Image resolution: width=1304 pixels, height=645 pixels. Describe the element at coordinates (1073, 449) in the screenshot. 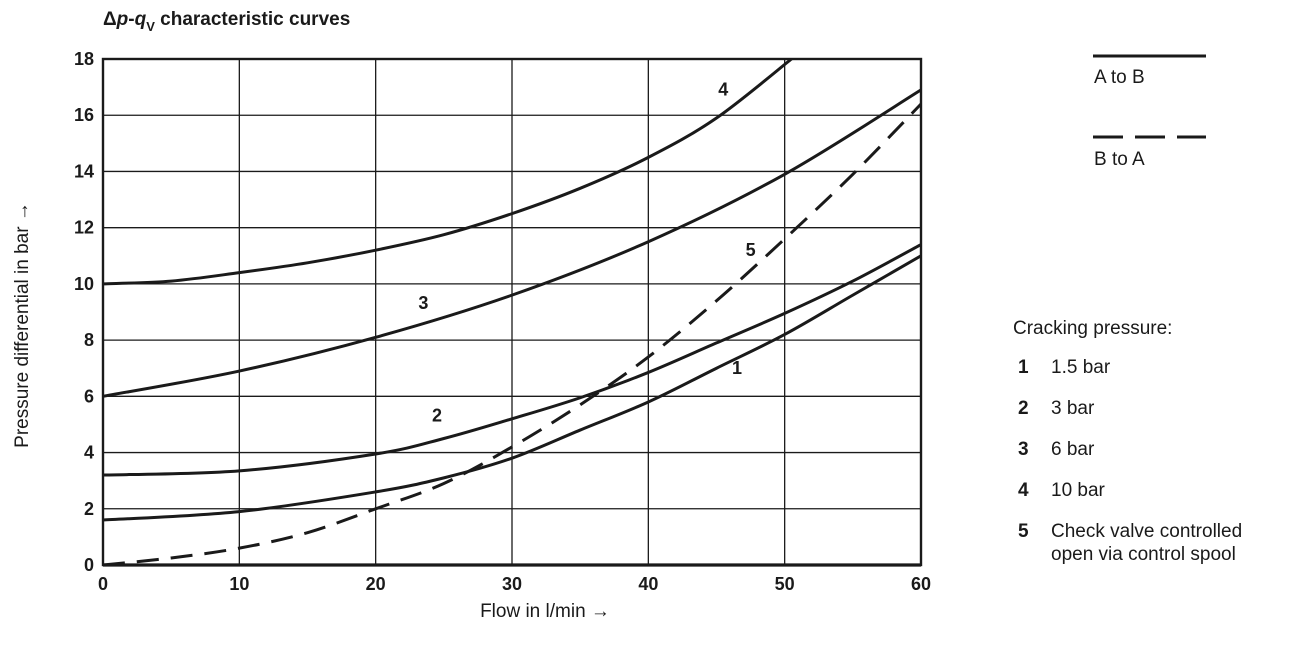

I see `legend-item-3-text: 6 bar` at that location.